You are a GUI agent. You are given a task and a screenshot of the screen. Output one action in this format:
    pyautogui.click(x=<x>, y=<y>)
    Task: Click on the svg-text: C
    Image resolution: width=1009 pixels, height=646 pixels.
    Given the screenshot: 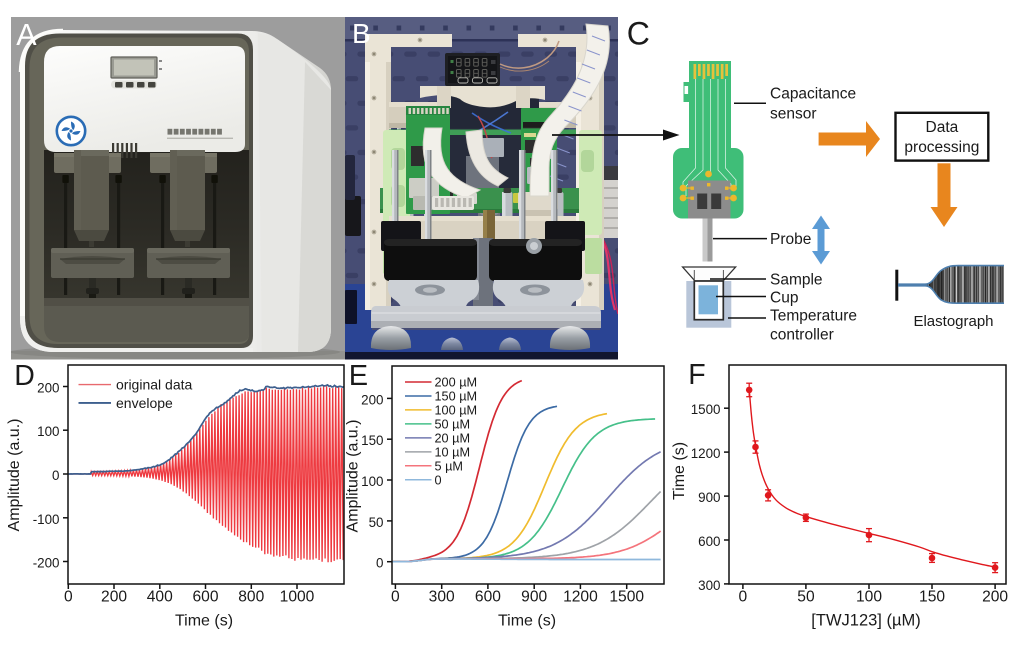 What is the action you would take?
    pyautogui.click(x=638, y=34)
    